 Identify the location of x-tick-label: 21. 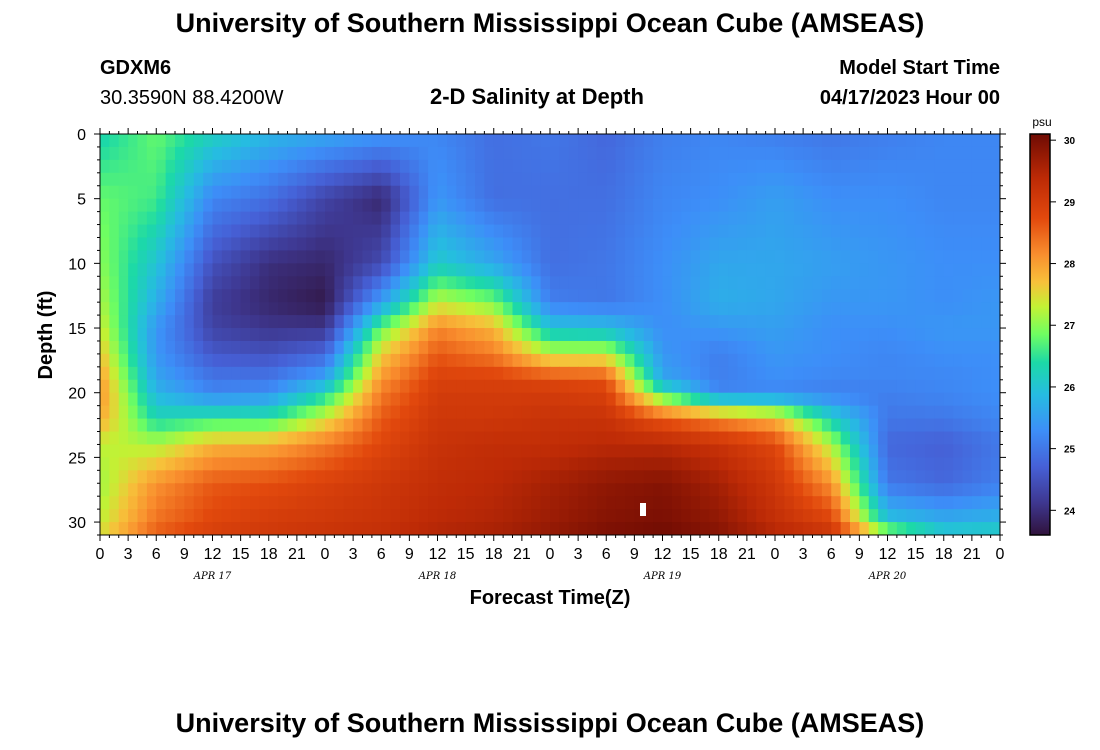
(297, 554).